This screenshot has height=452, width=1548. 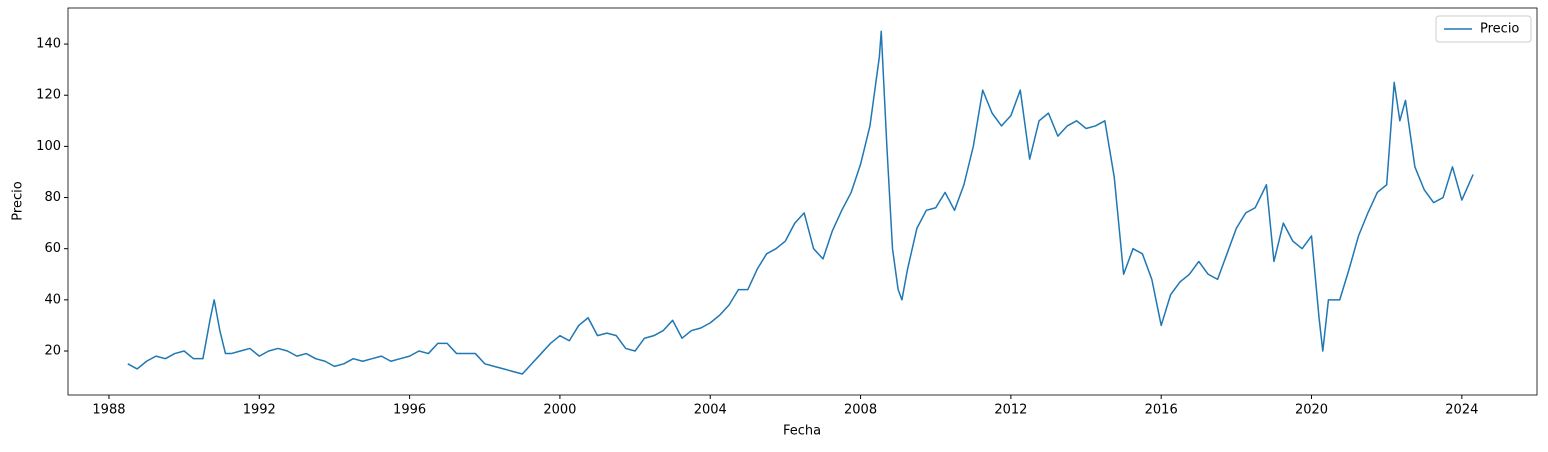 I want to click on x-axis-label: Fecha, so click(x=802, y=431).